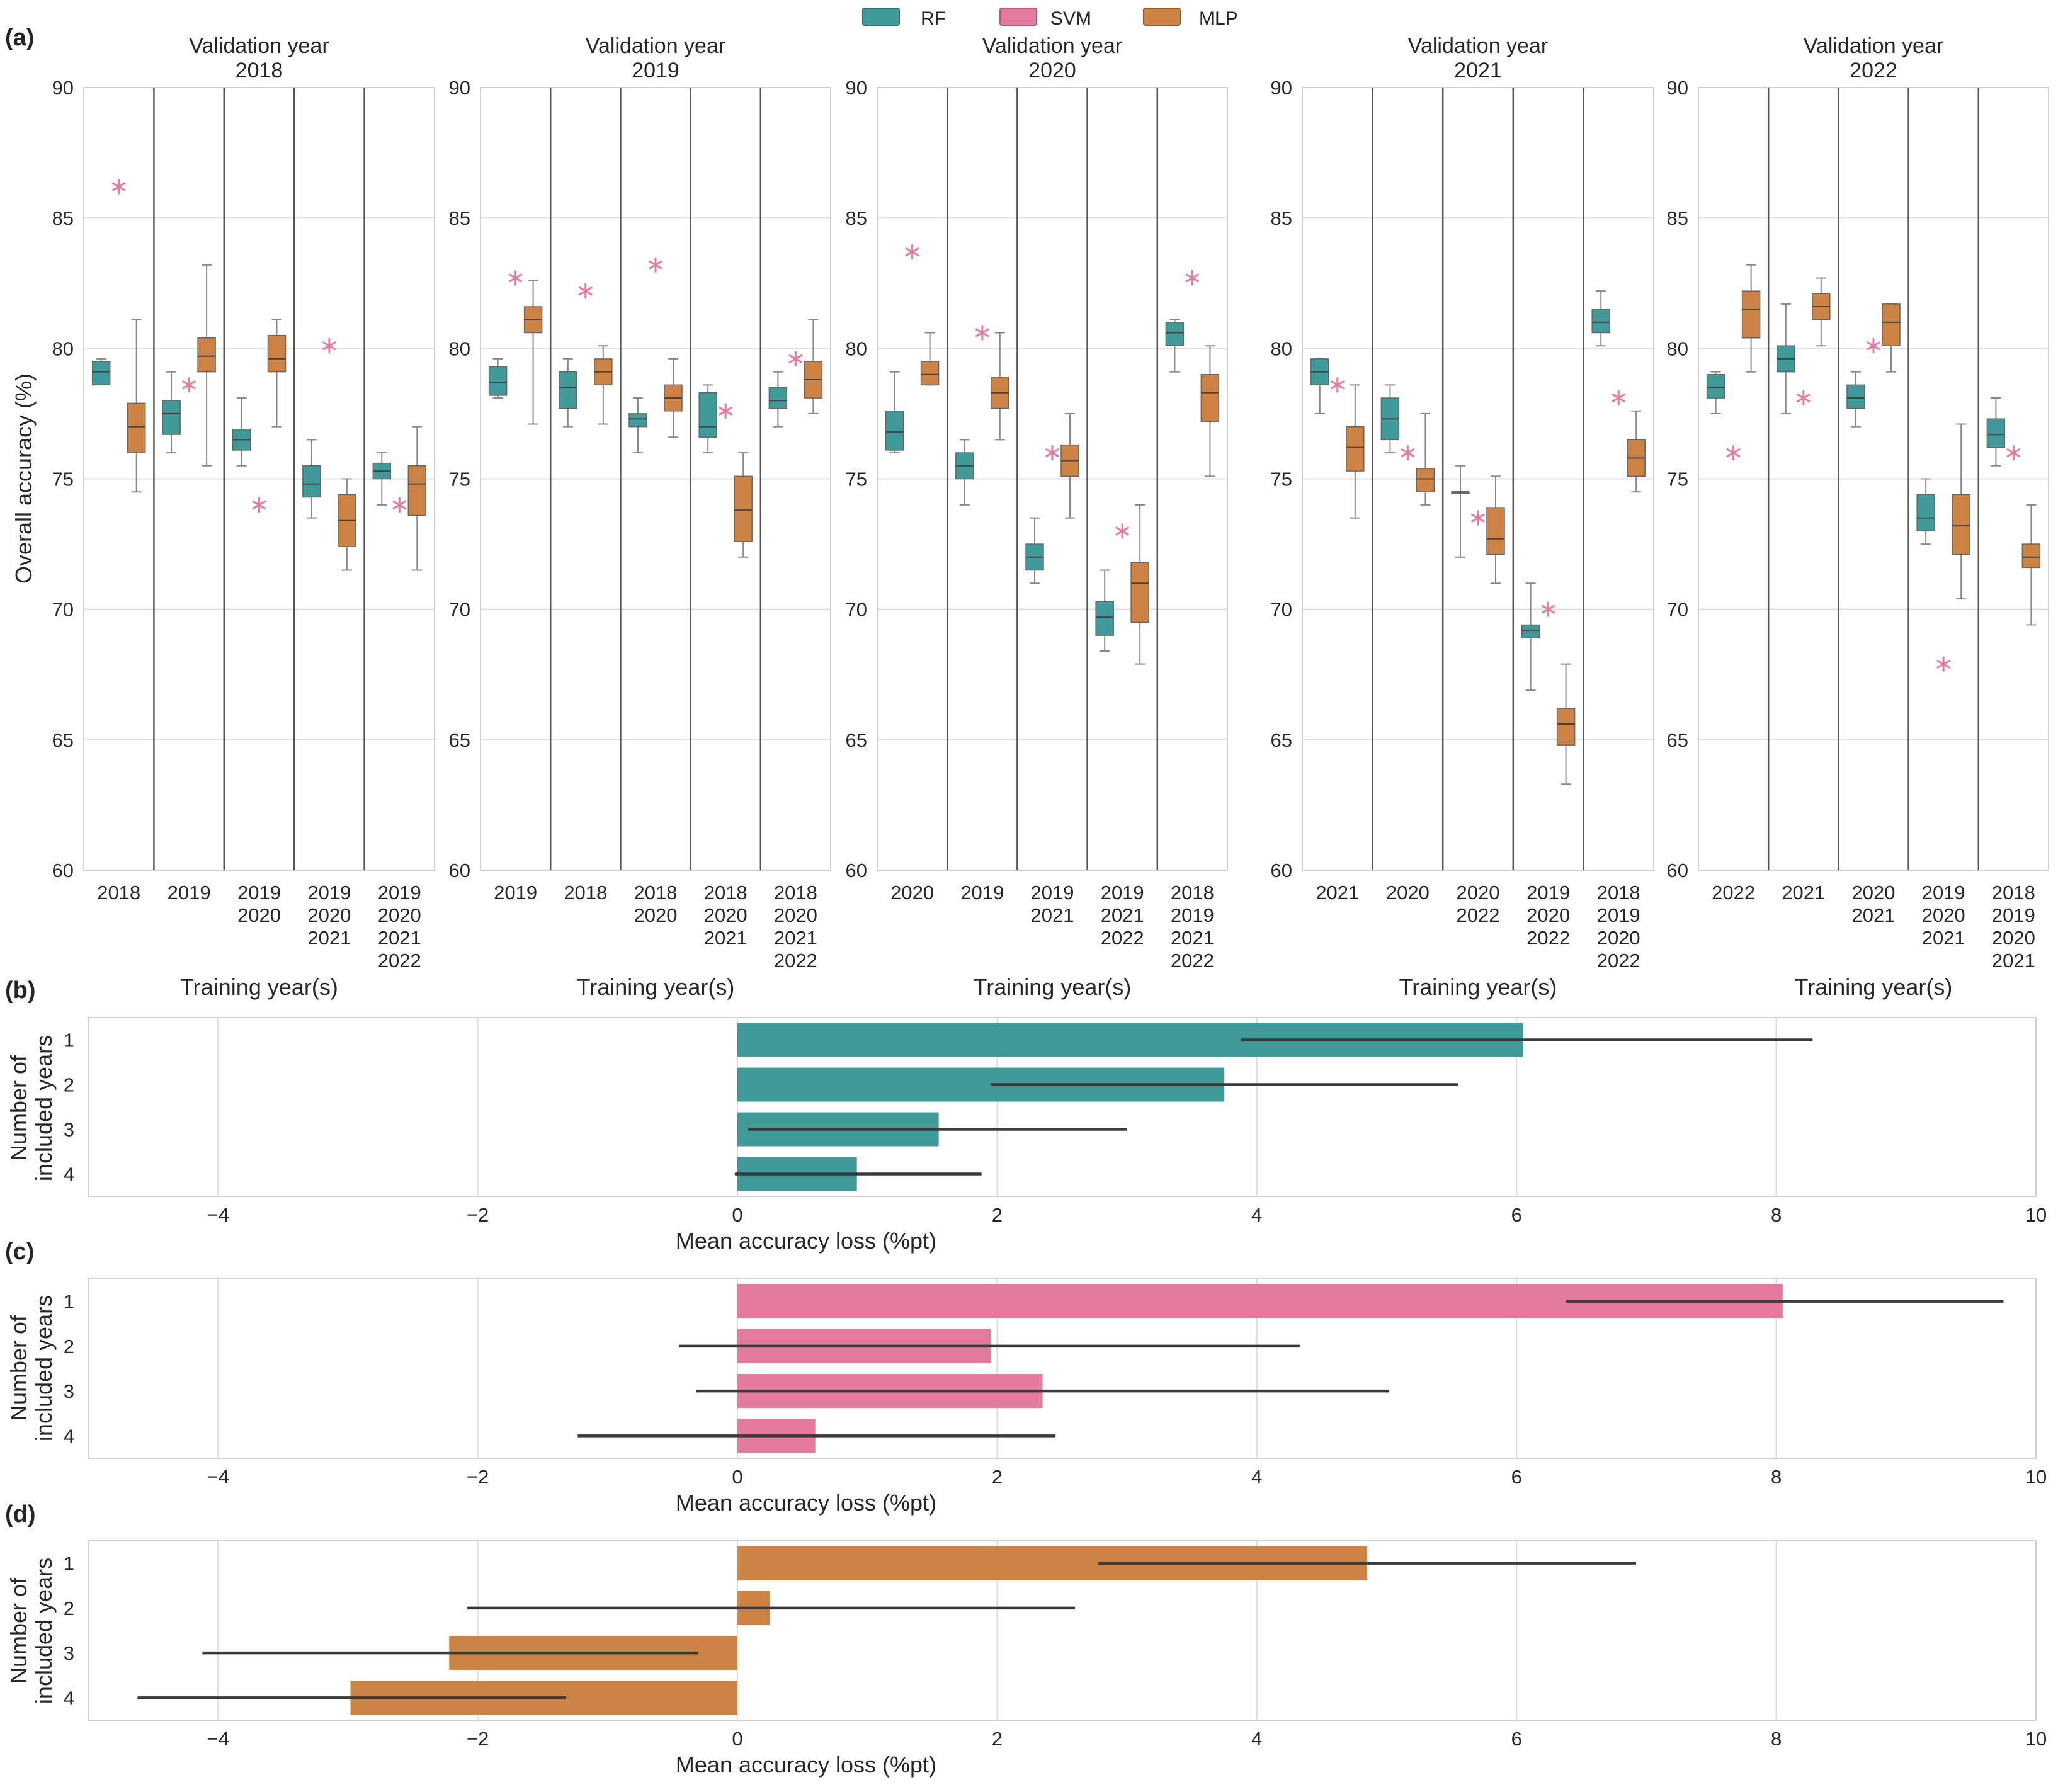  I want to click on y-axis-label-a: Overall accuracy (%), so click(24, 478).